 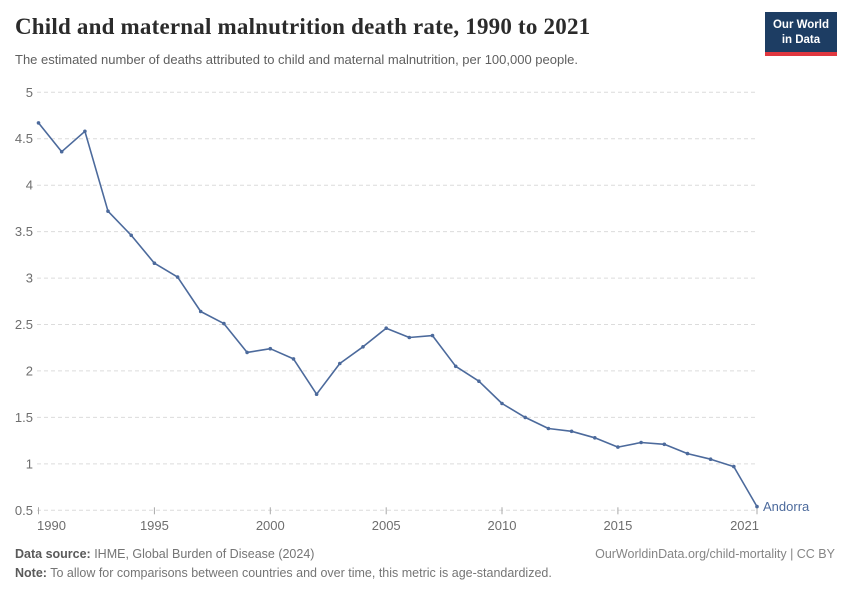 What do you see at coordinates (386, 525) in the screenshot?
I see `x-axis-label: 2005` at bounding box center [386, 525].